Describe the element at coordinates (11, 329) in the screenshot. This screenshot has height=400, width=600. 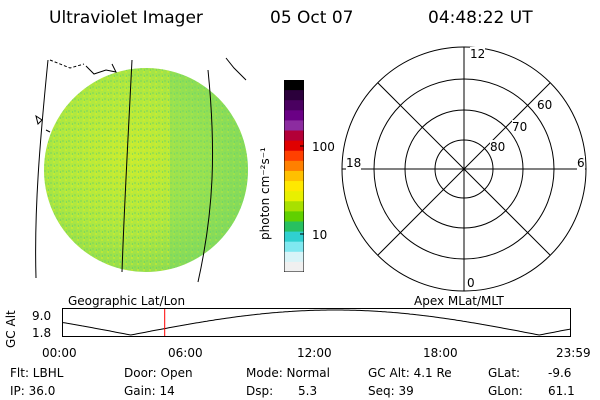
I see `altplot-ylabel: GC Alt` at that location.